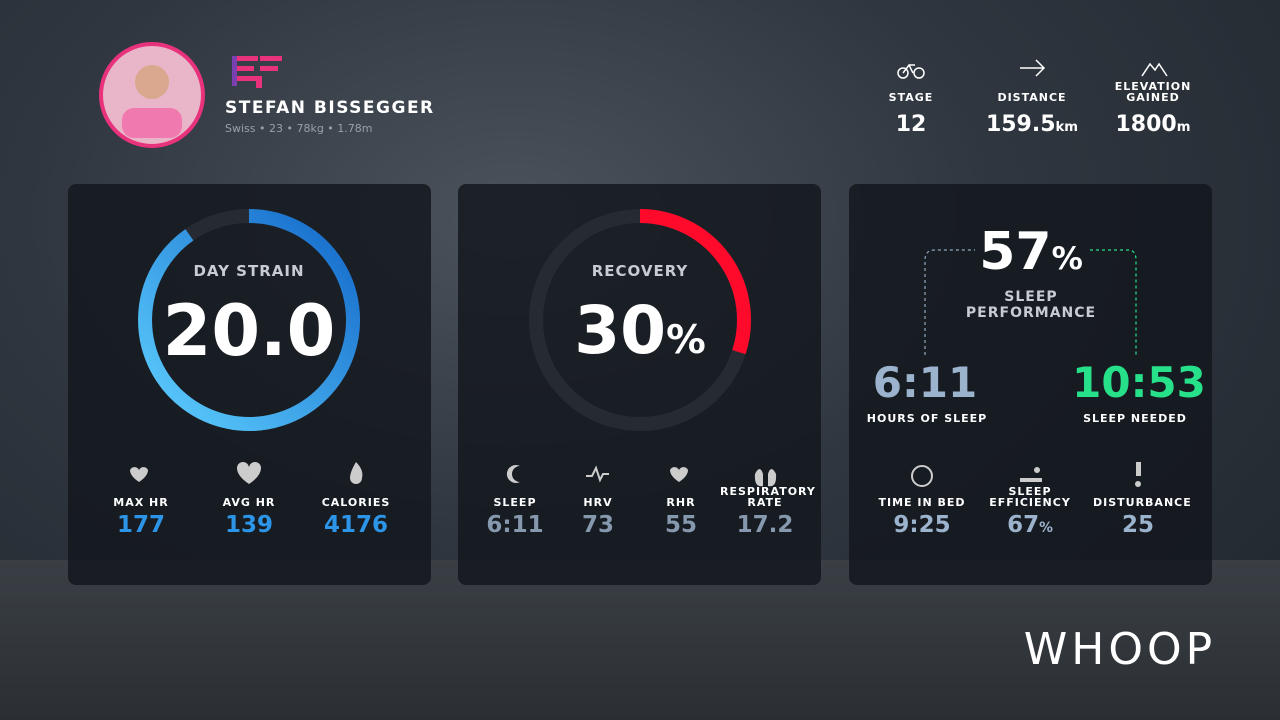  I want to click on strain-value: 20.0, so click(249, 331).